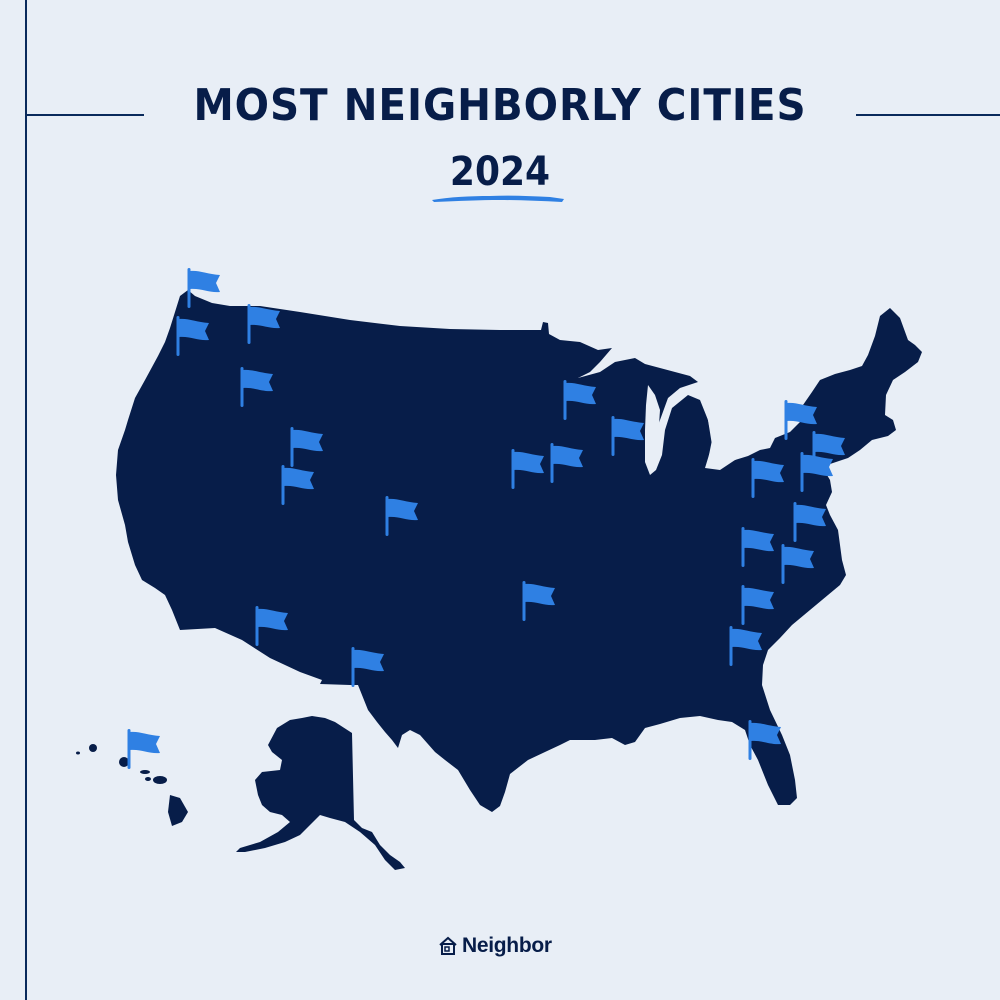  Describe the element at coordinates (652, 430) in the screenshot. I see `lake-michigan` at that location.